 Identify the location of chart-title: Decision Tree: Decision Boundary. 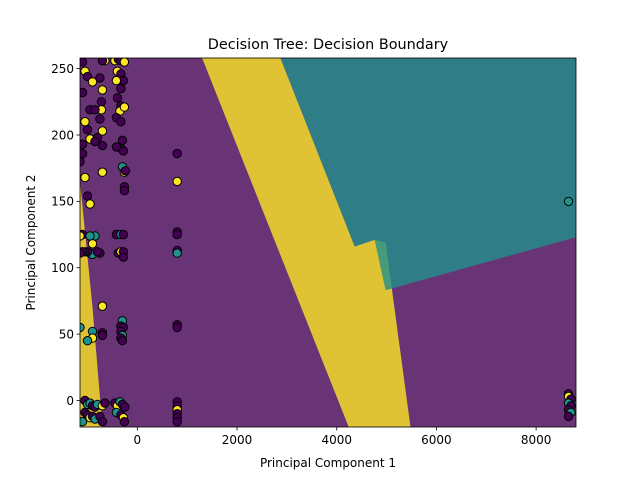
(328, 45).